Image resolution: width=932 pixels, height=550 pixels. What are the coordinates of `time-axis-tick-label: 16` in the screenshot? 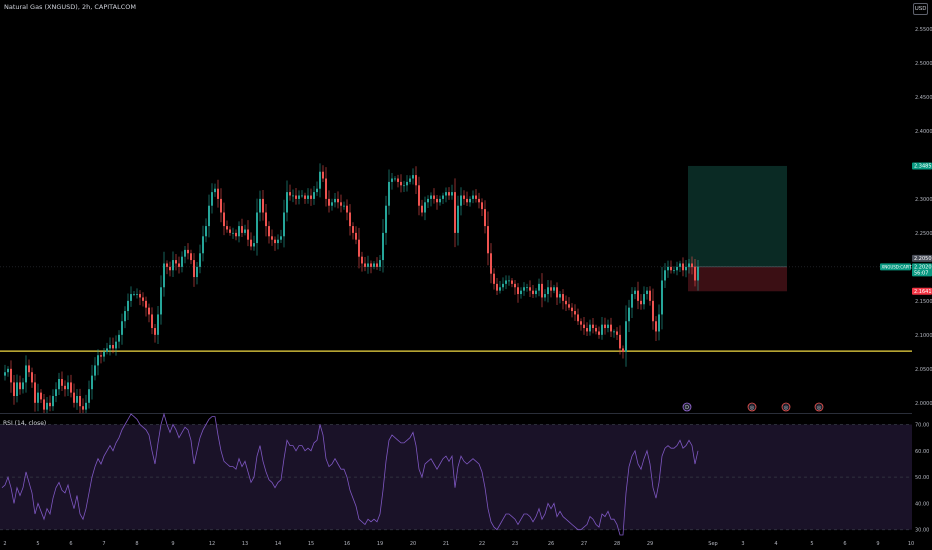 It's located at (347, 544).